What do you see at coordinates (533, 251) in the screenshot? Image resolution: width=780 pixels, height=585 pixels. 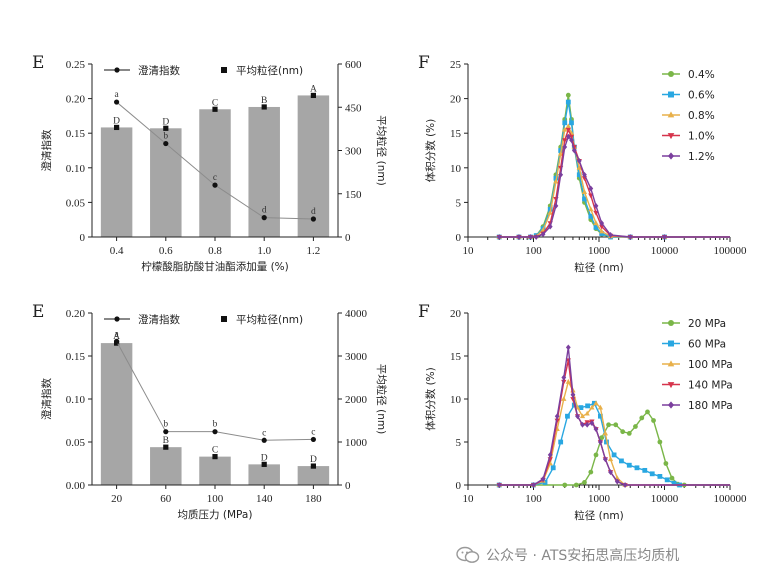 I see `x-tick-label: 100` at bounding box center [533, 251].